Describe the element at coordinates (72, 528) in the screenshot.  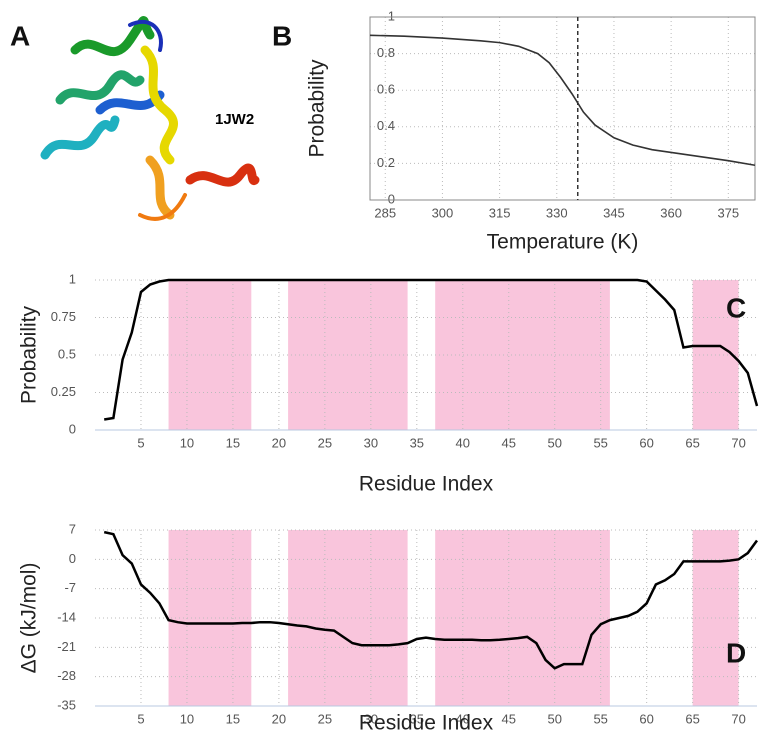
I see `y-tick-label: 7` at that location.